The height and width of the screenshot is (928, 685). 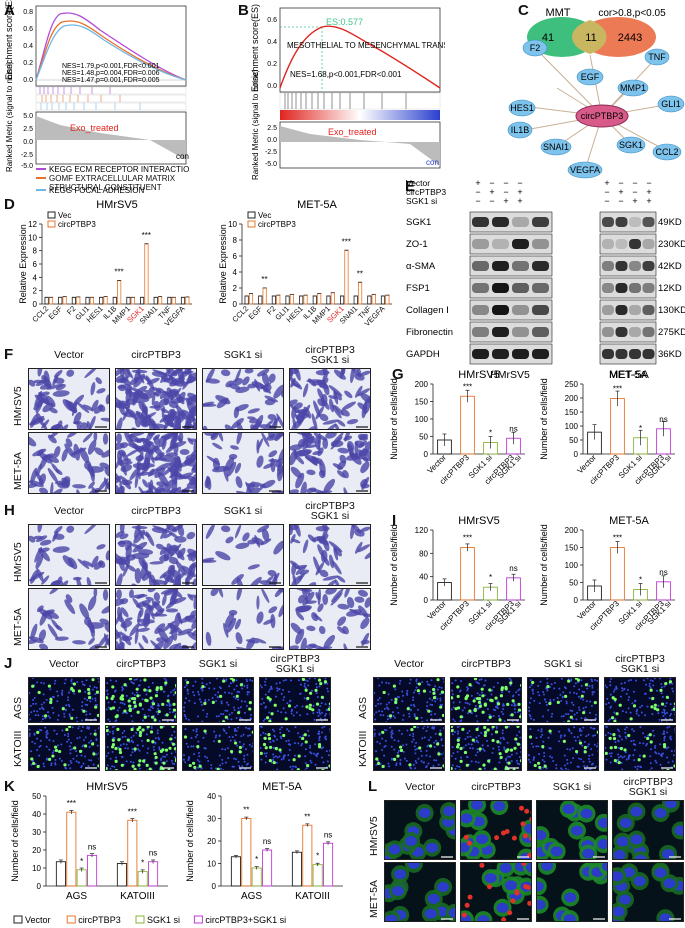 What do you see at coordinates (28, 46) in the screenshot?
I see `gsea-a-ytick: 0.4` at bounding box center [28, 46].